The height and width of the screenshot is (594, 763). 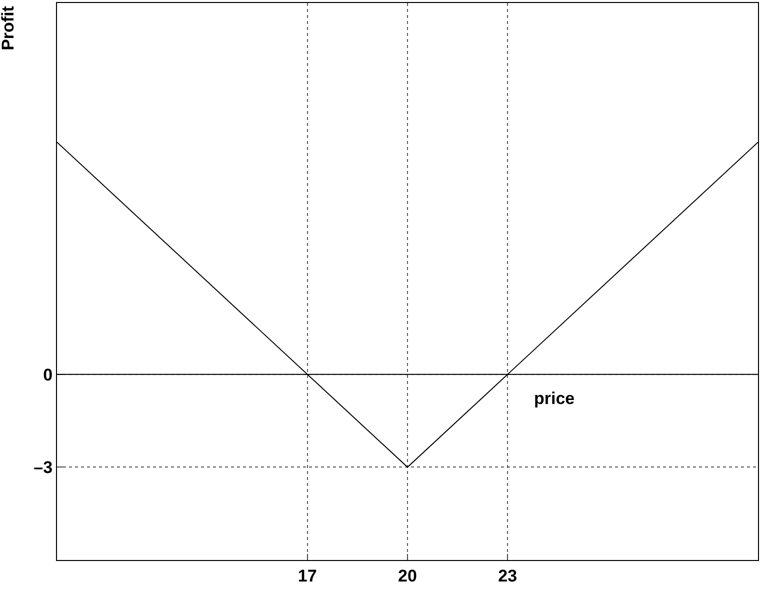 I want to click on y-axis-title: Profit, so click(x=9, y=28).